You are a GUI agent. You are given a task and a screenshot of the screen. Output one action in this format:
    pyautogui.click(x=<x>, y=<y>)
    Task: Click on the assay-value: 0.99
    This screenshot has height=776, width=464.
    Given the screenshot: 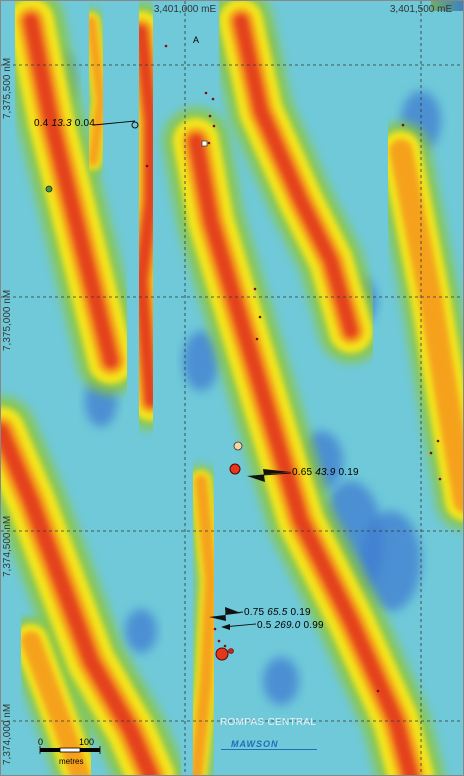 What is the action you would take?
    pyautogui.click(x=313, y=625)
    